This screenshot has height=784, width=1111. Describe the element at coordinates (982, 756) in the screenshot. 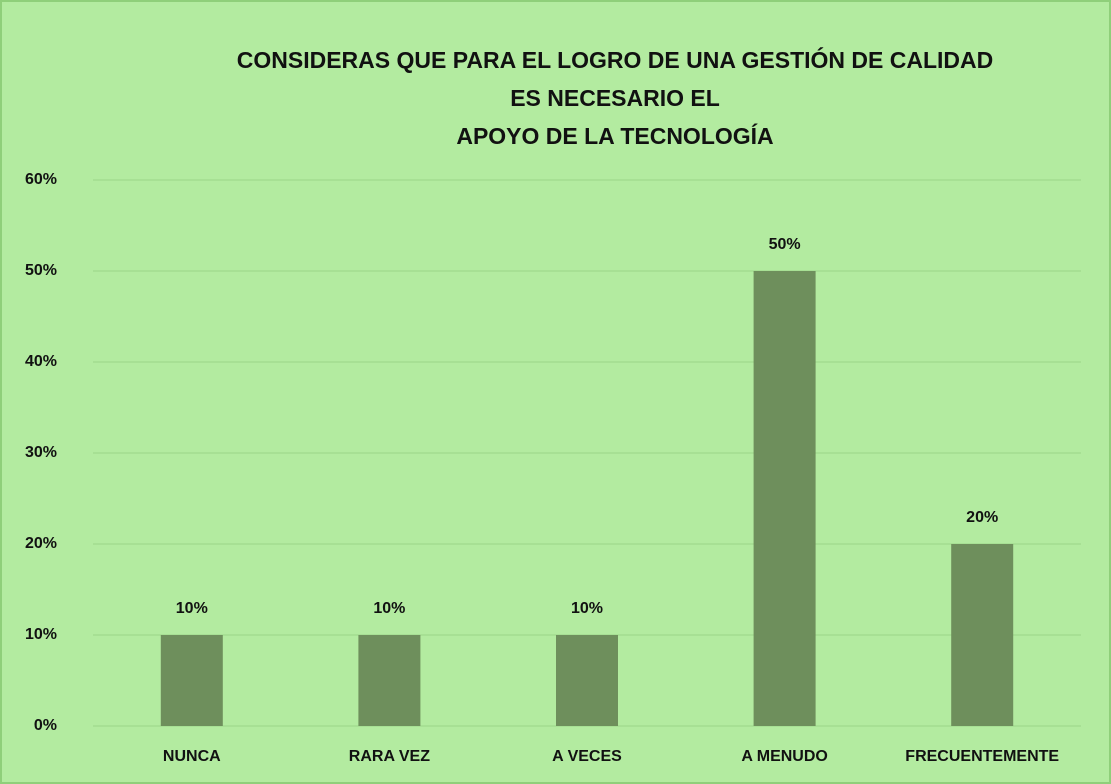

I see `x-tick-label: FRECUENTEMENTE` at that location.